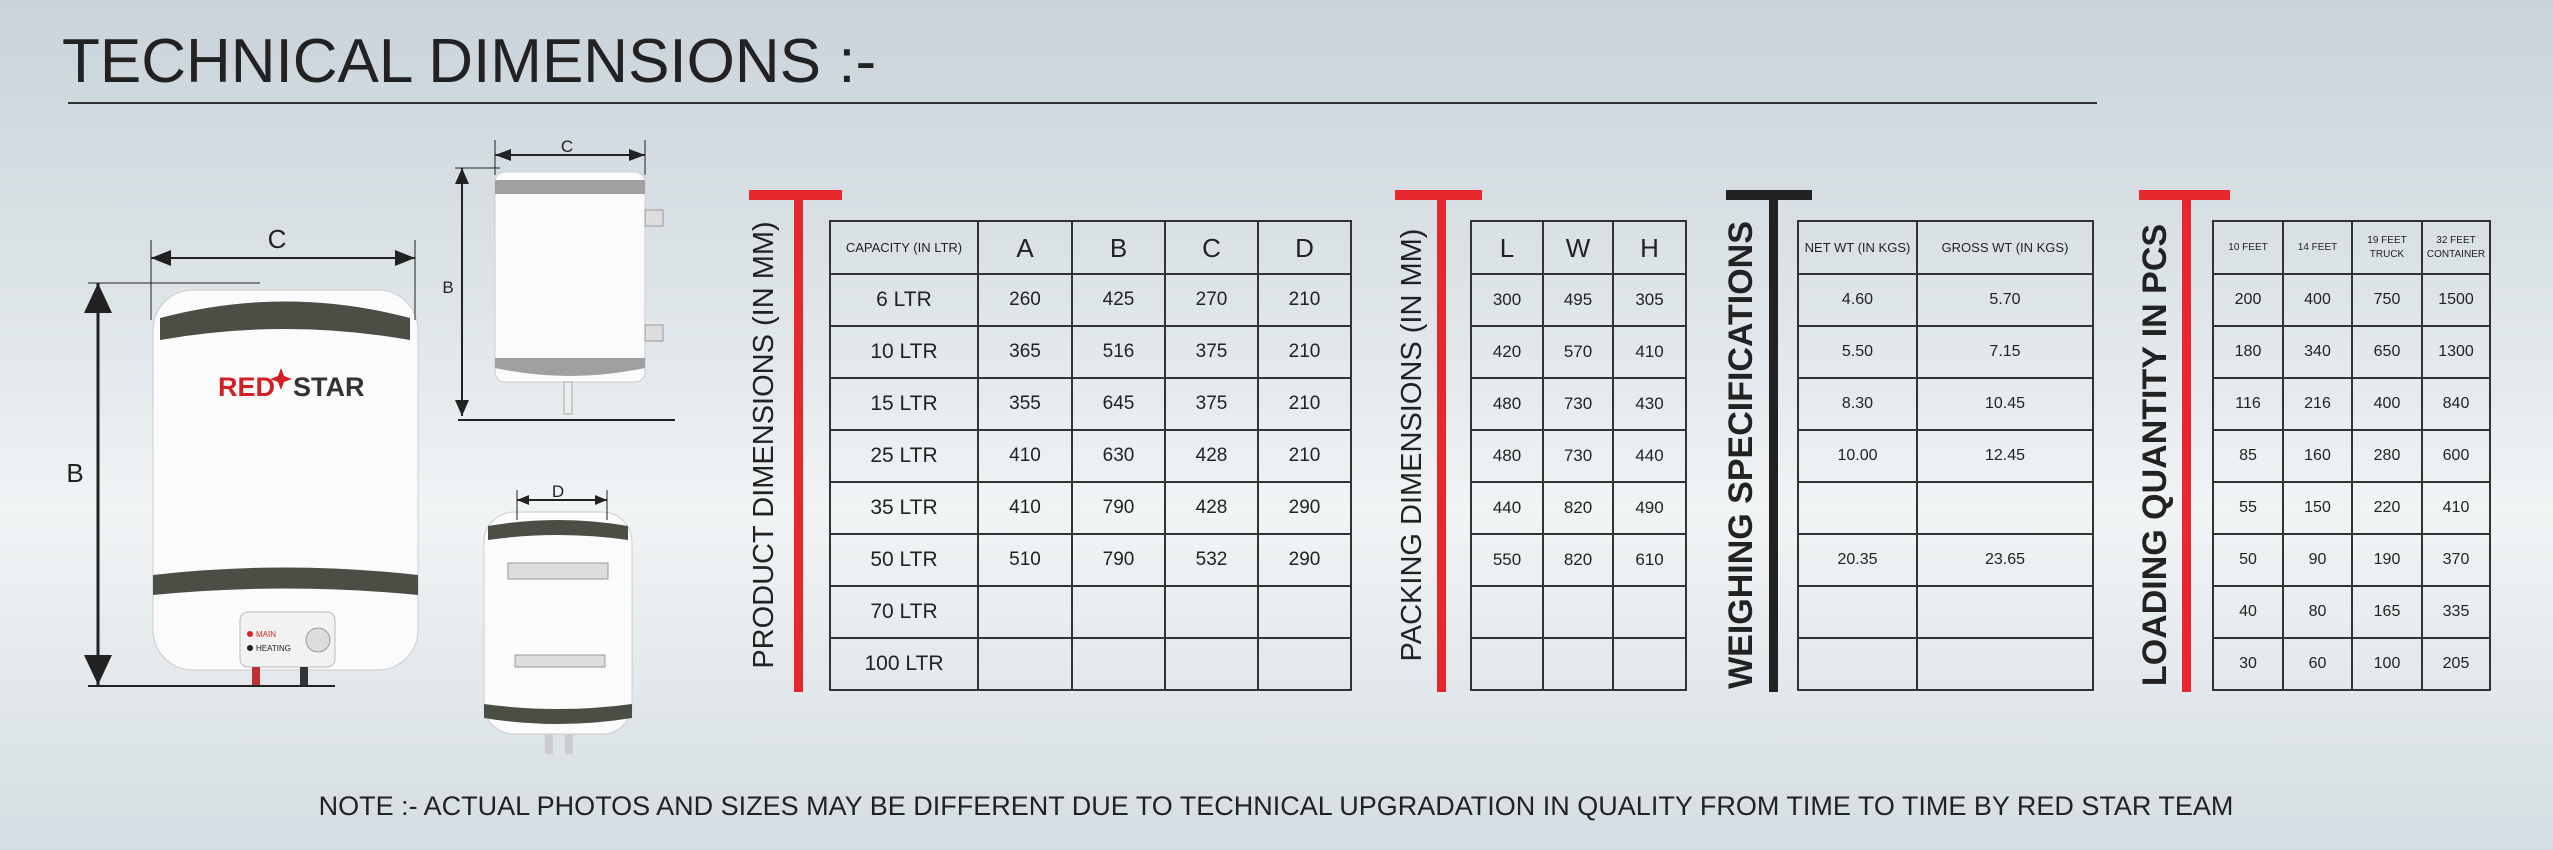 The width and height of the screenshot is (2553, 850). Describe the element at coordinates (1304, 247) in the screenshot. I see `column-header: D` at that location.